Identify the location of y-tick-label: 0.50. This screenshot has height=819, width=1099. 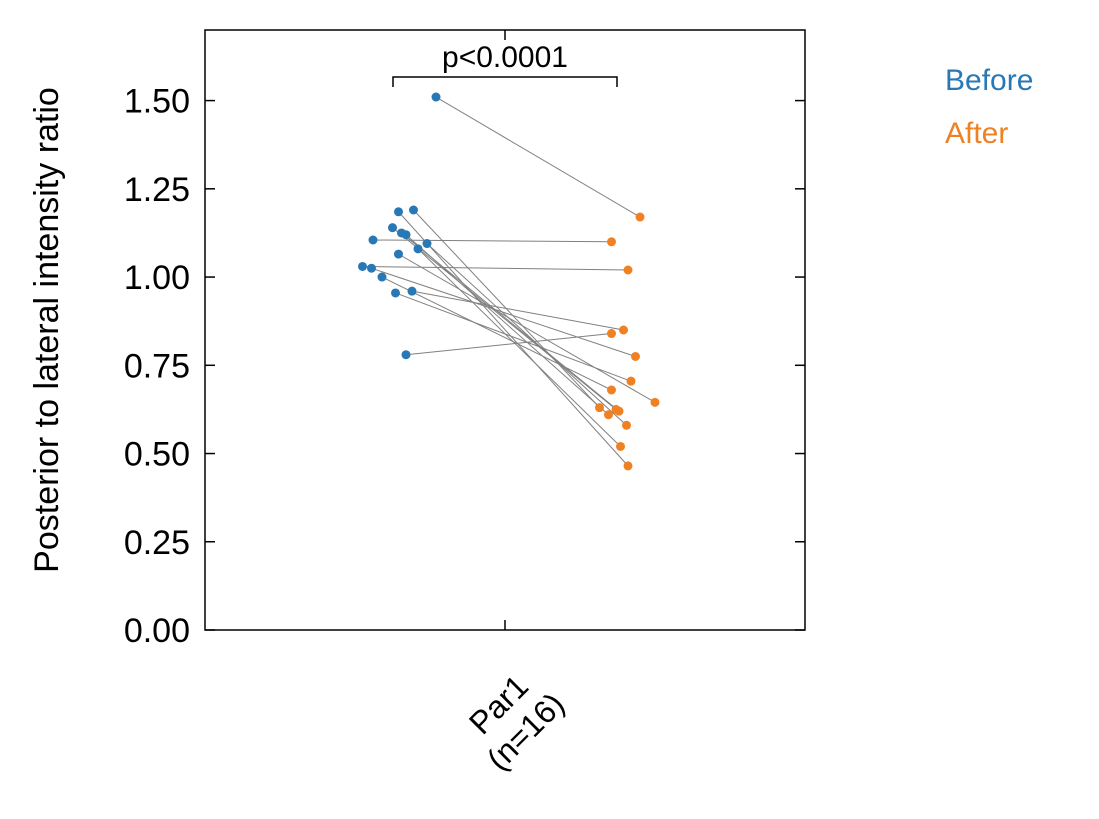
(157, 455).